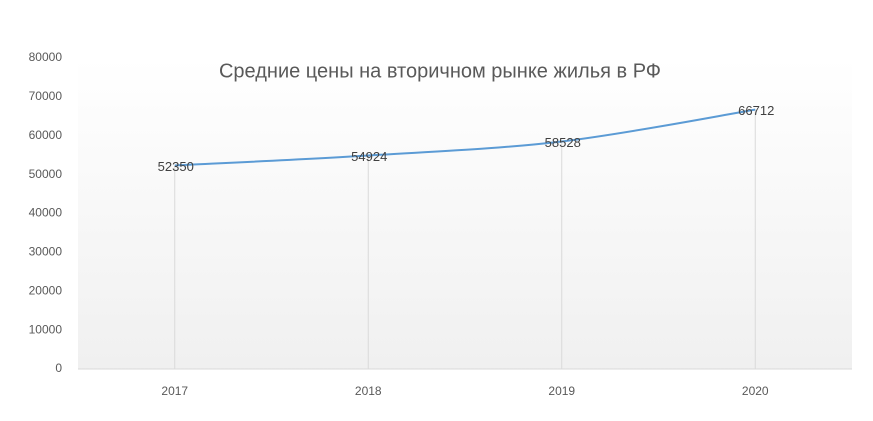  Describe the element at coordinates (46, 57) in the screenshot. I see `y-tick-label: 80000` at that location.